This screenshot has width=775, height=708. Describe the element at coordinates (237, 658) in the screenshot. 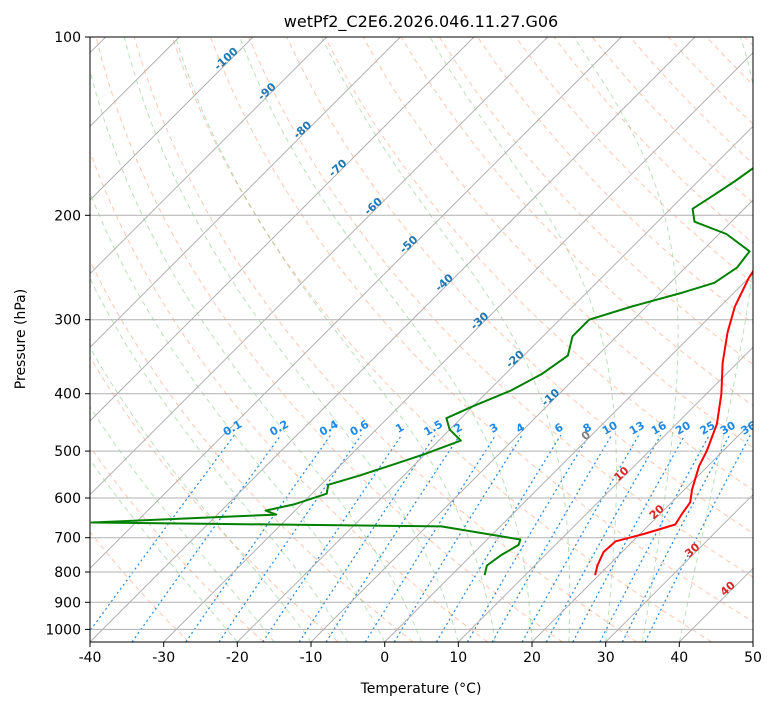

I see `x-tick-label: -20` at that location.